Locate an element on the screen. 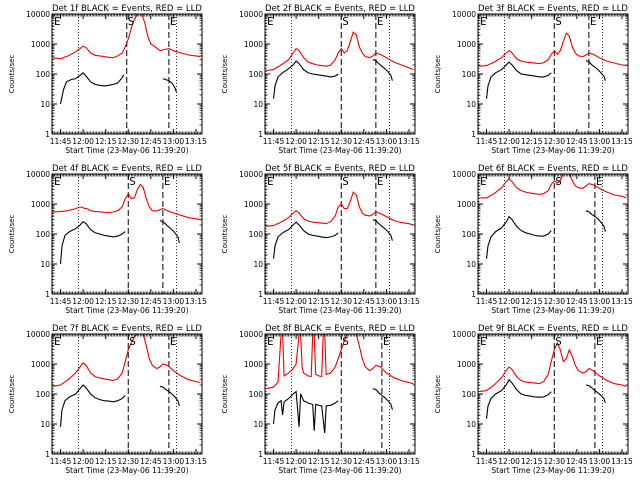 This screenshot has width=640, height=480. panel-title: Det 3f BLACK = Events, RED = LLD is located at coordinates (553, 9).